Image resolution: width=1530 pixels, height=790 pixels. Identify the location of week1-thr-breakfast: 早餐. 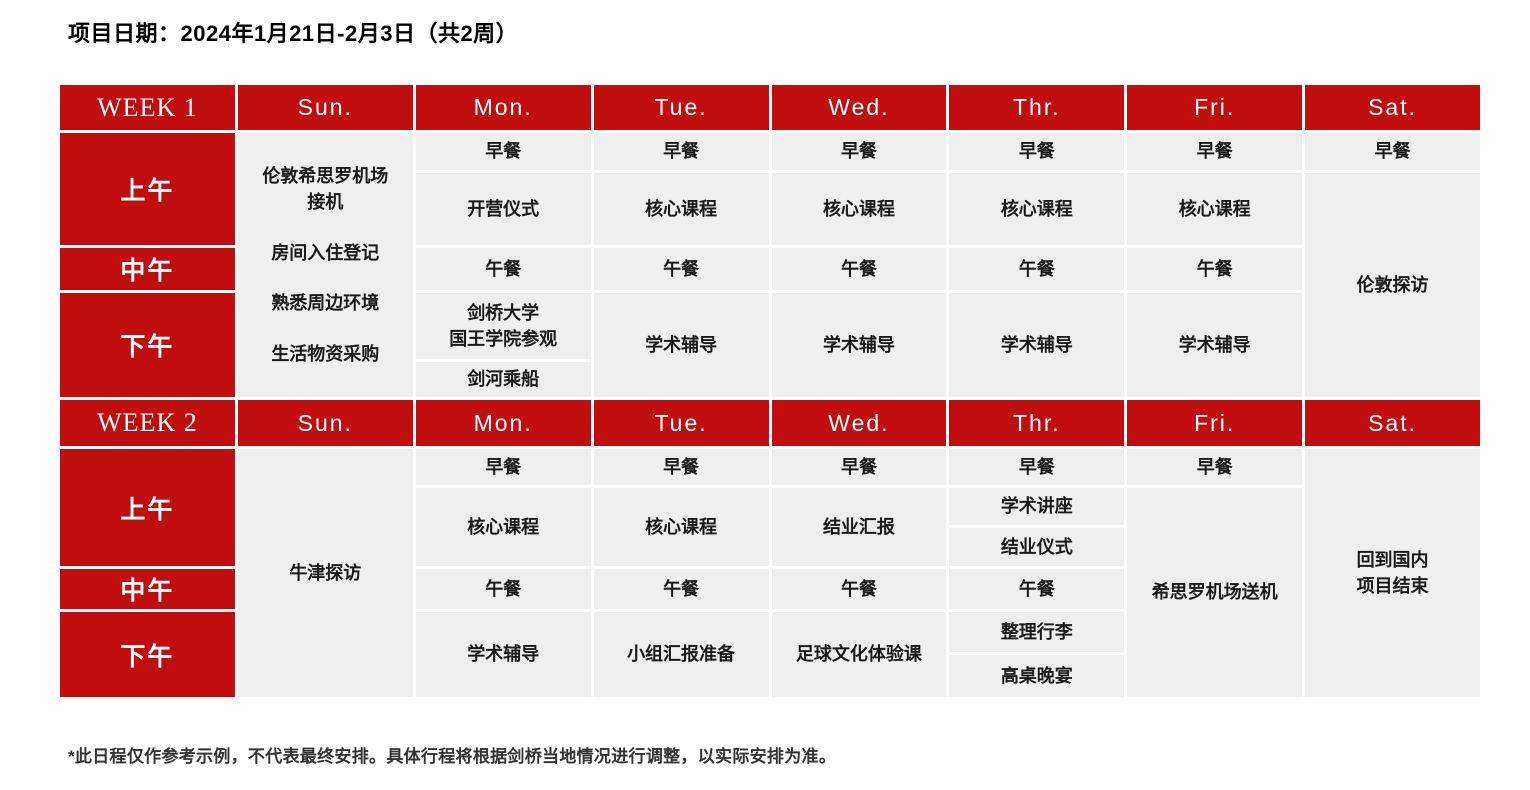
(1037, 151).